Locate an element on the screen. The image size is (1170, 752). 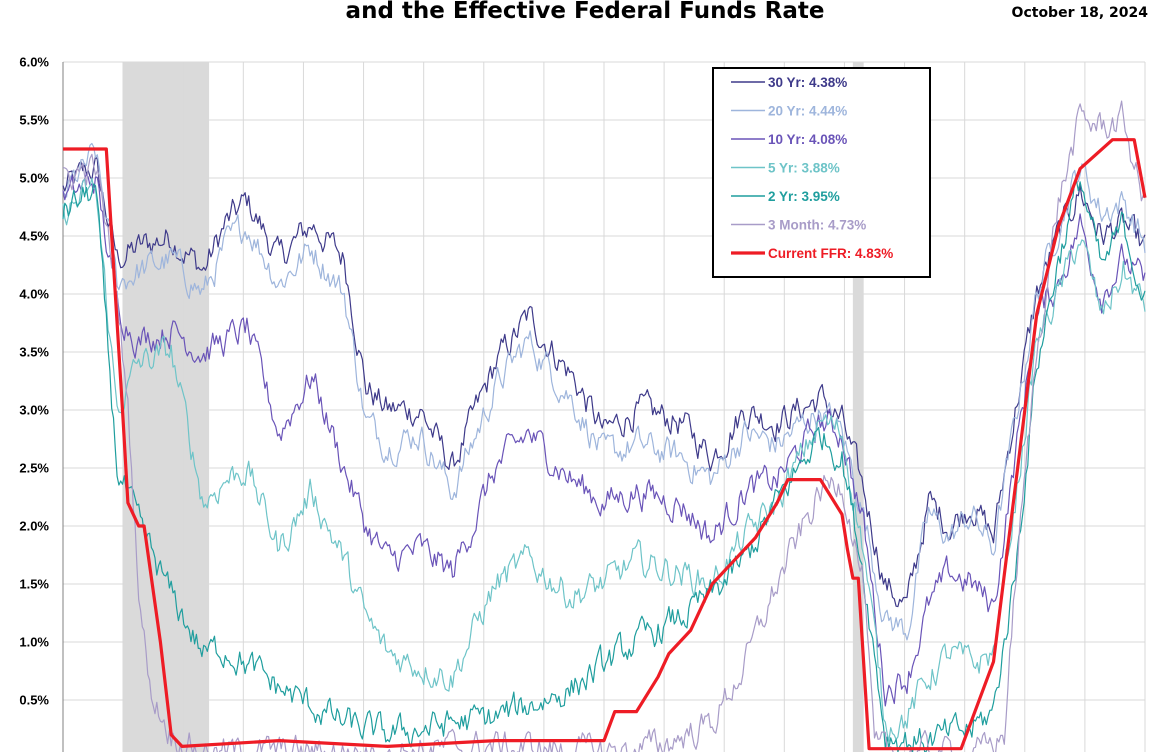
y-tick-label: 3.5% is located at coordinates (34, 352).